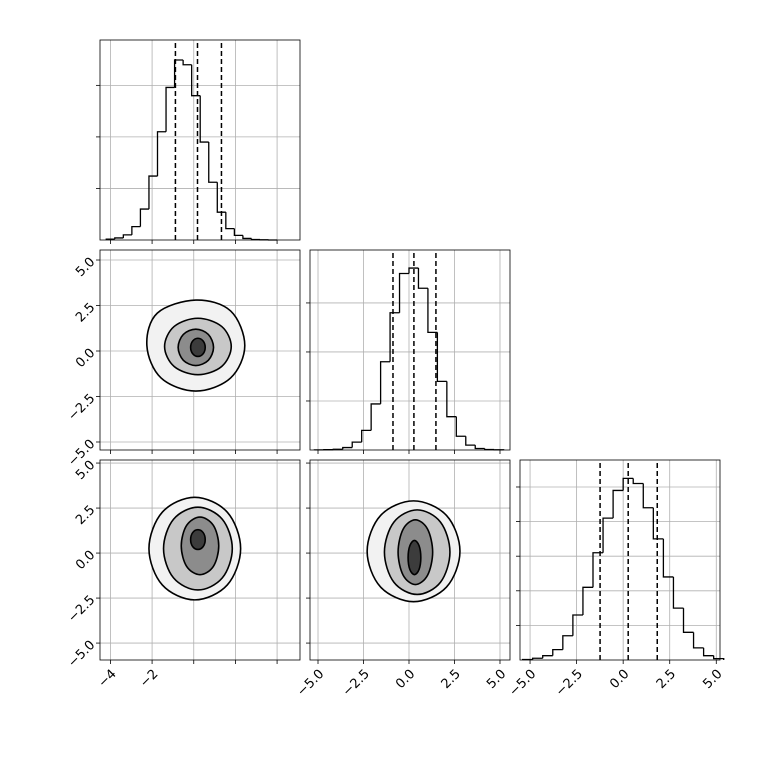 The height and width of the screenshot is (760, 760). Describe the element at coordinates (81, 654) in the screenshot. I see `y-tick-label: −5.0` at that location.